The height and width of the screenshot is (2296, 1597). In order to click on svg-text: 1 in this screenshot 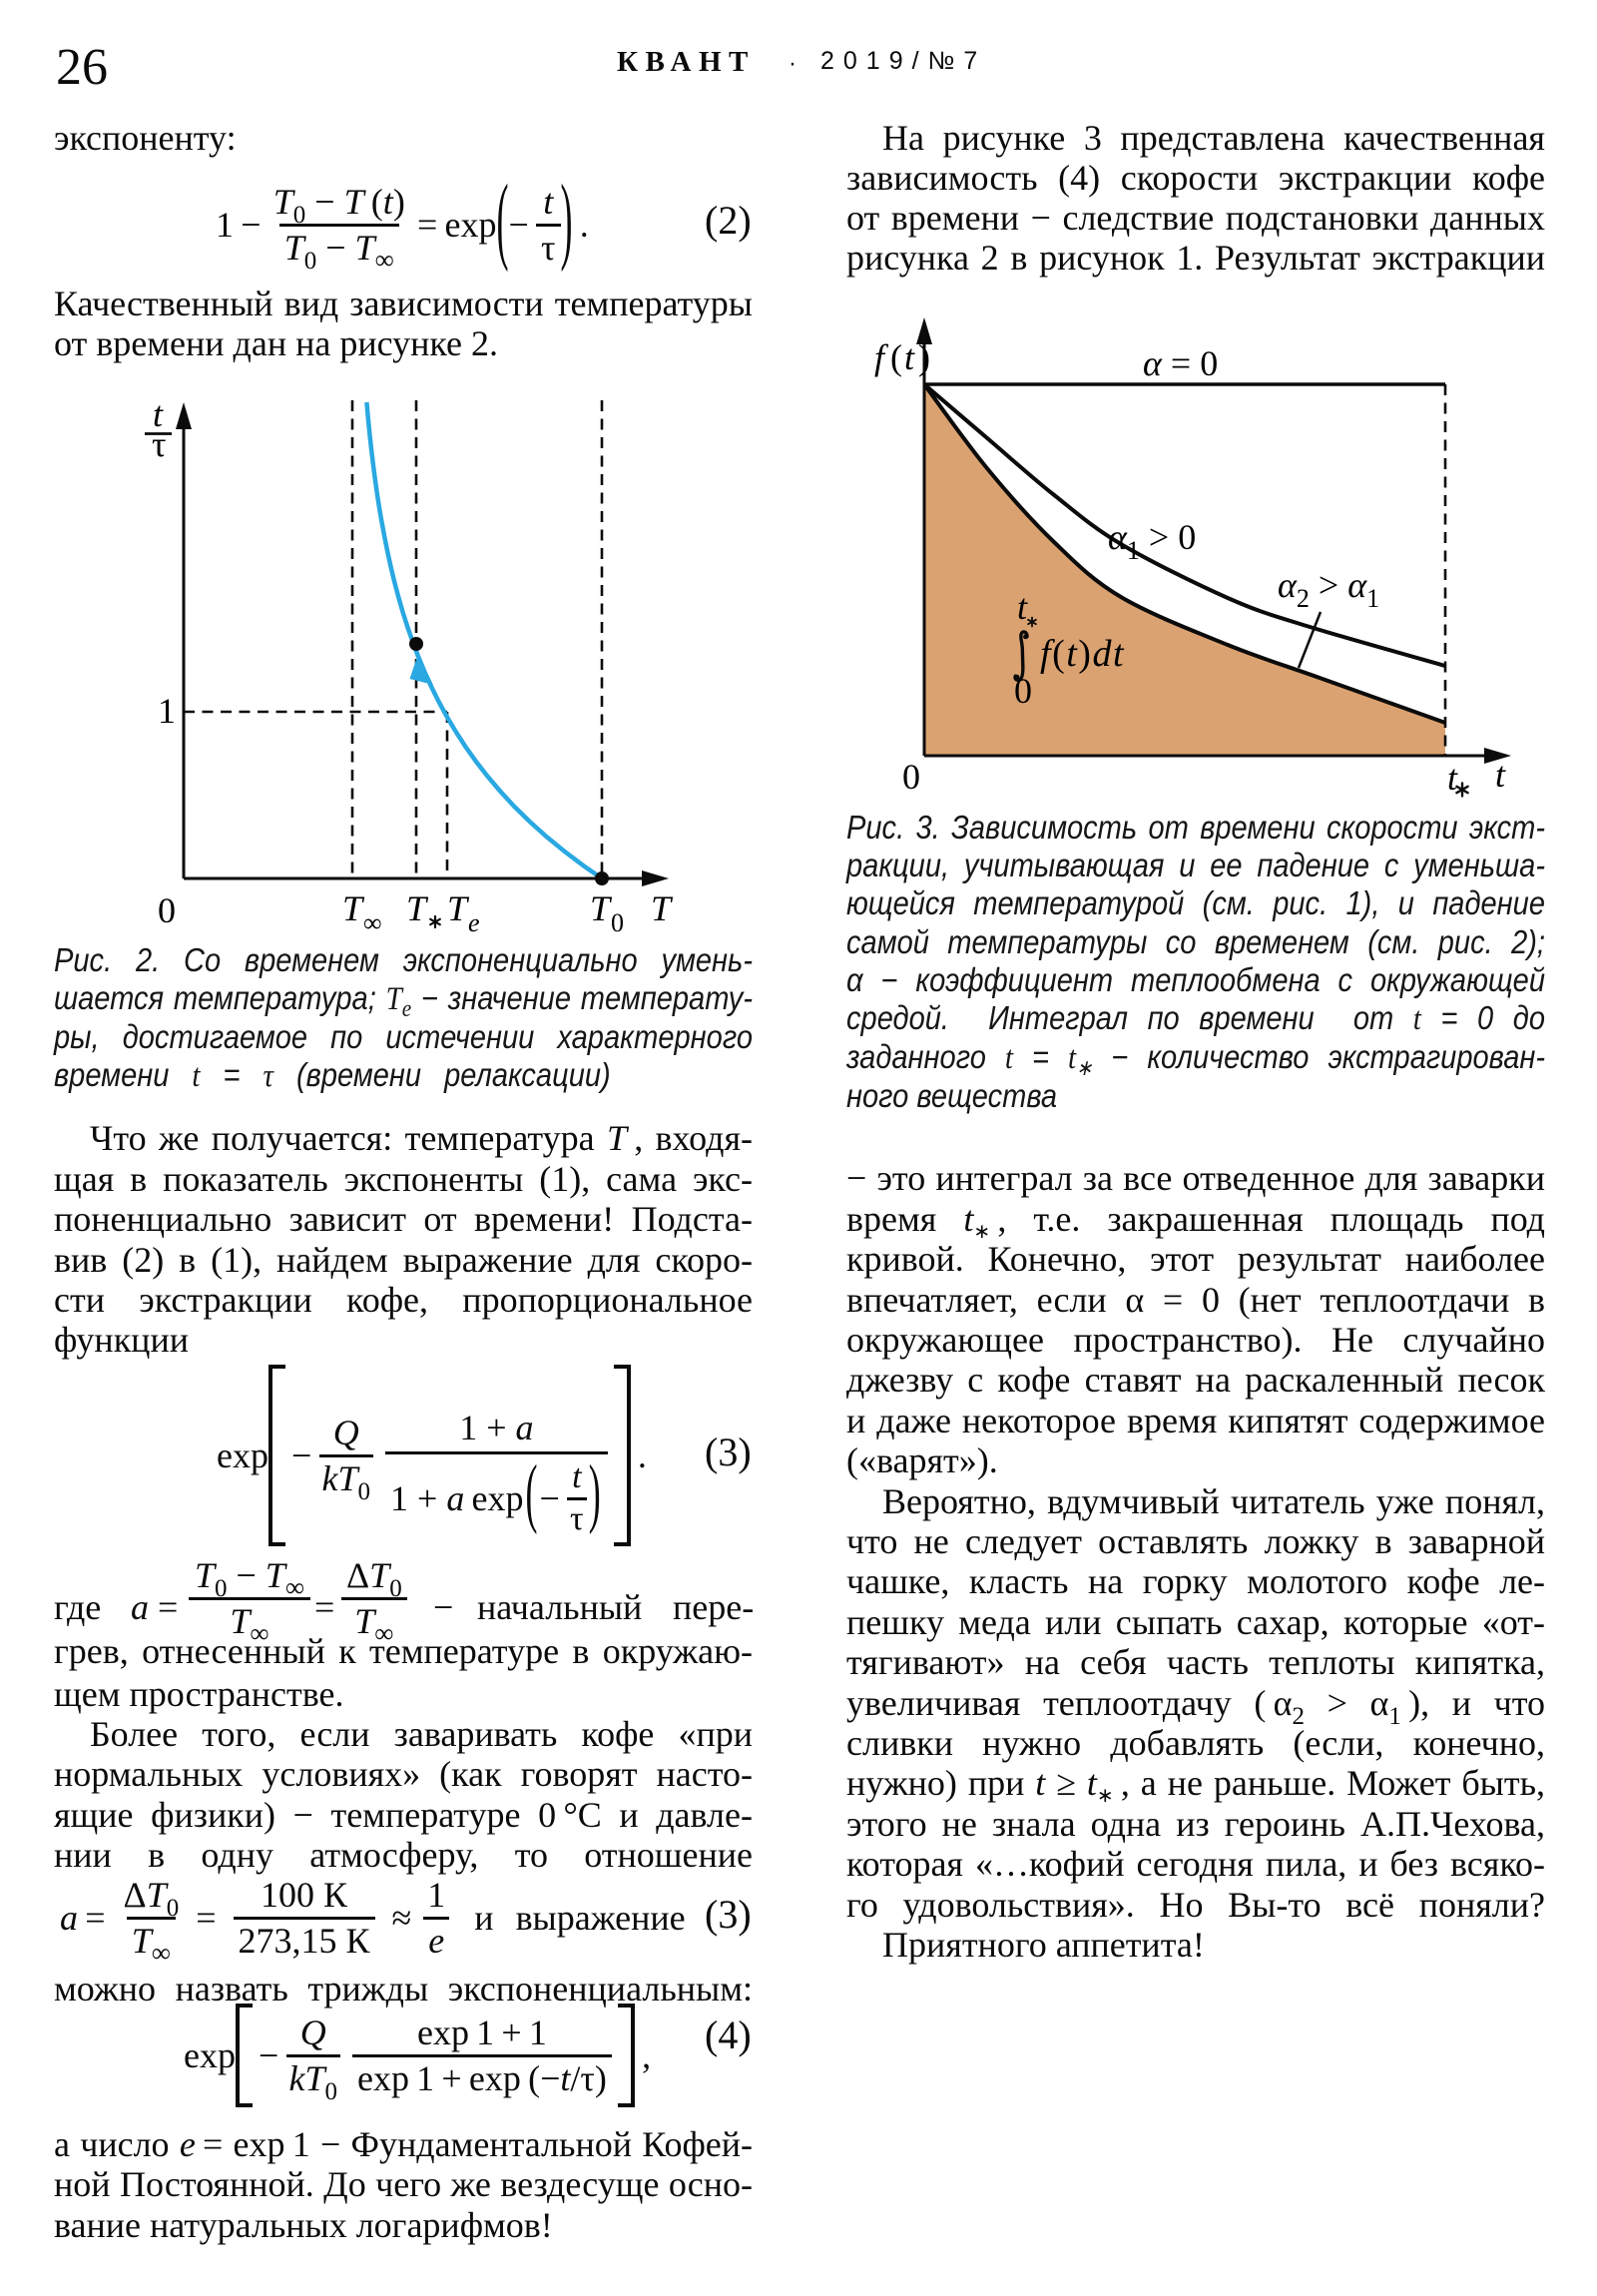, I will do `click(167, 711)`.